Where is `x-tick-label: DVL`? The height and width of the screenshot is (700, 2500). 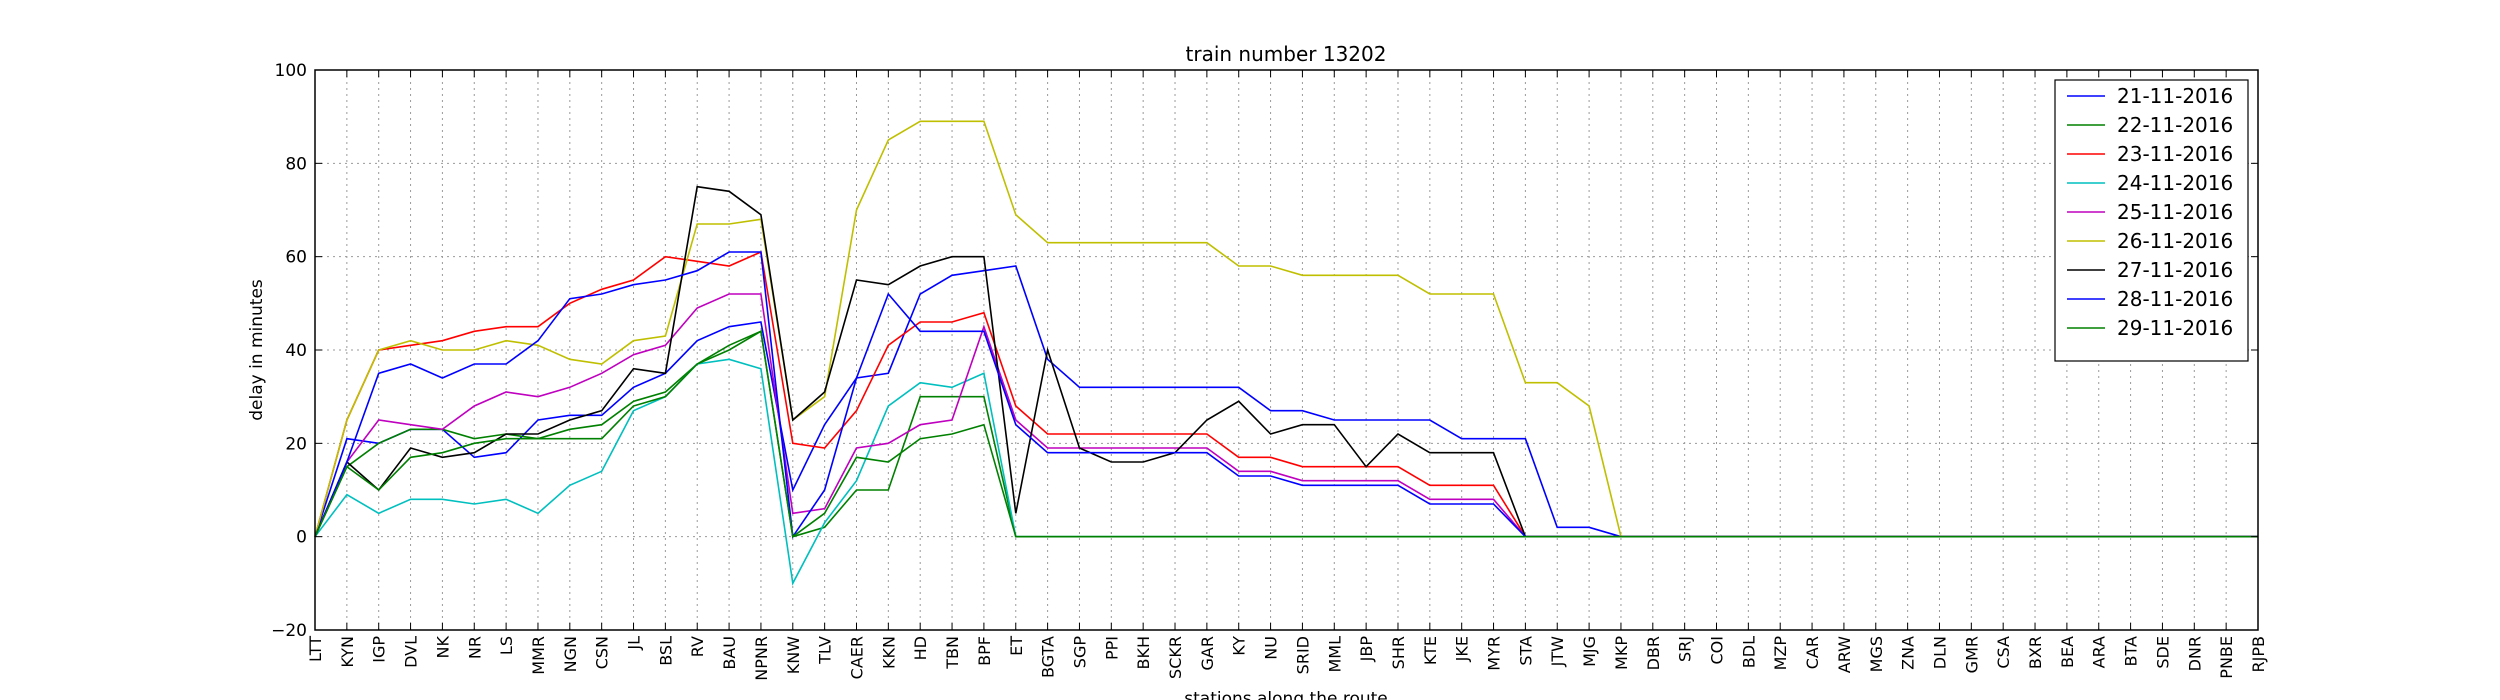 x-tick-label: DVL is located at coordinates (411, 652).